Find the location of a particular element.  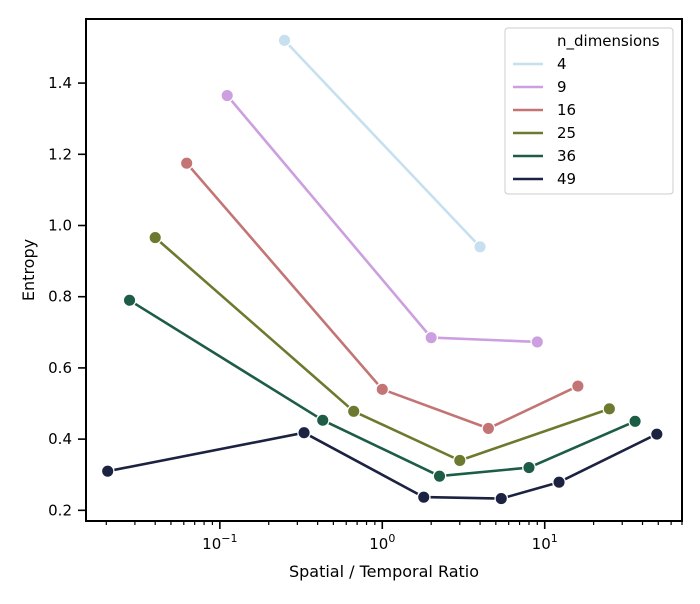

y-tick-label: 1.2 is located at coordinates (60, 154).